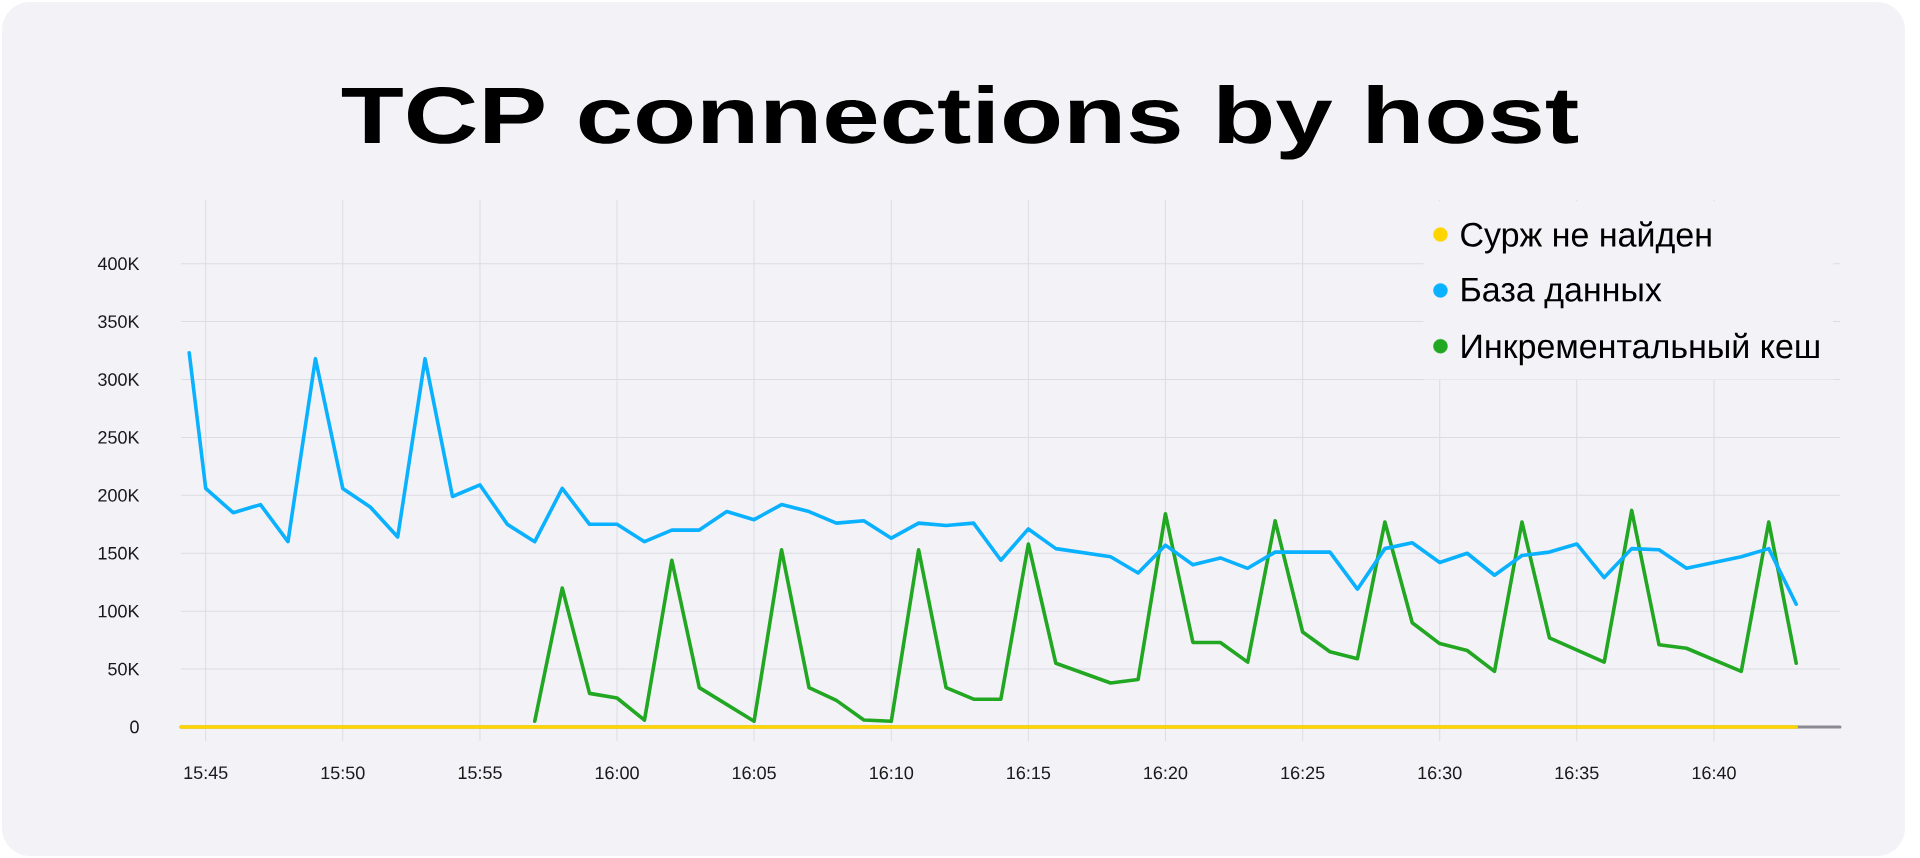  I want to click on x-tick-label: 16:35, so click(1577, 773).